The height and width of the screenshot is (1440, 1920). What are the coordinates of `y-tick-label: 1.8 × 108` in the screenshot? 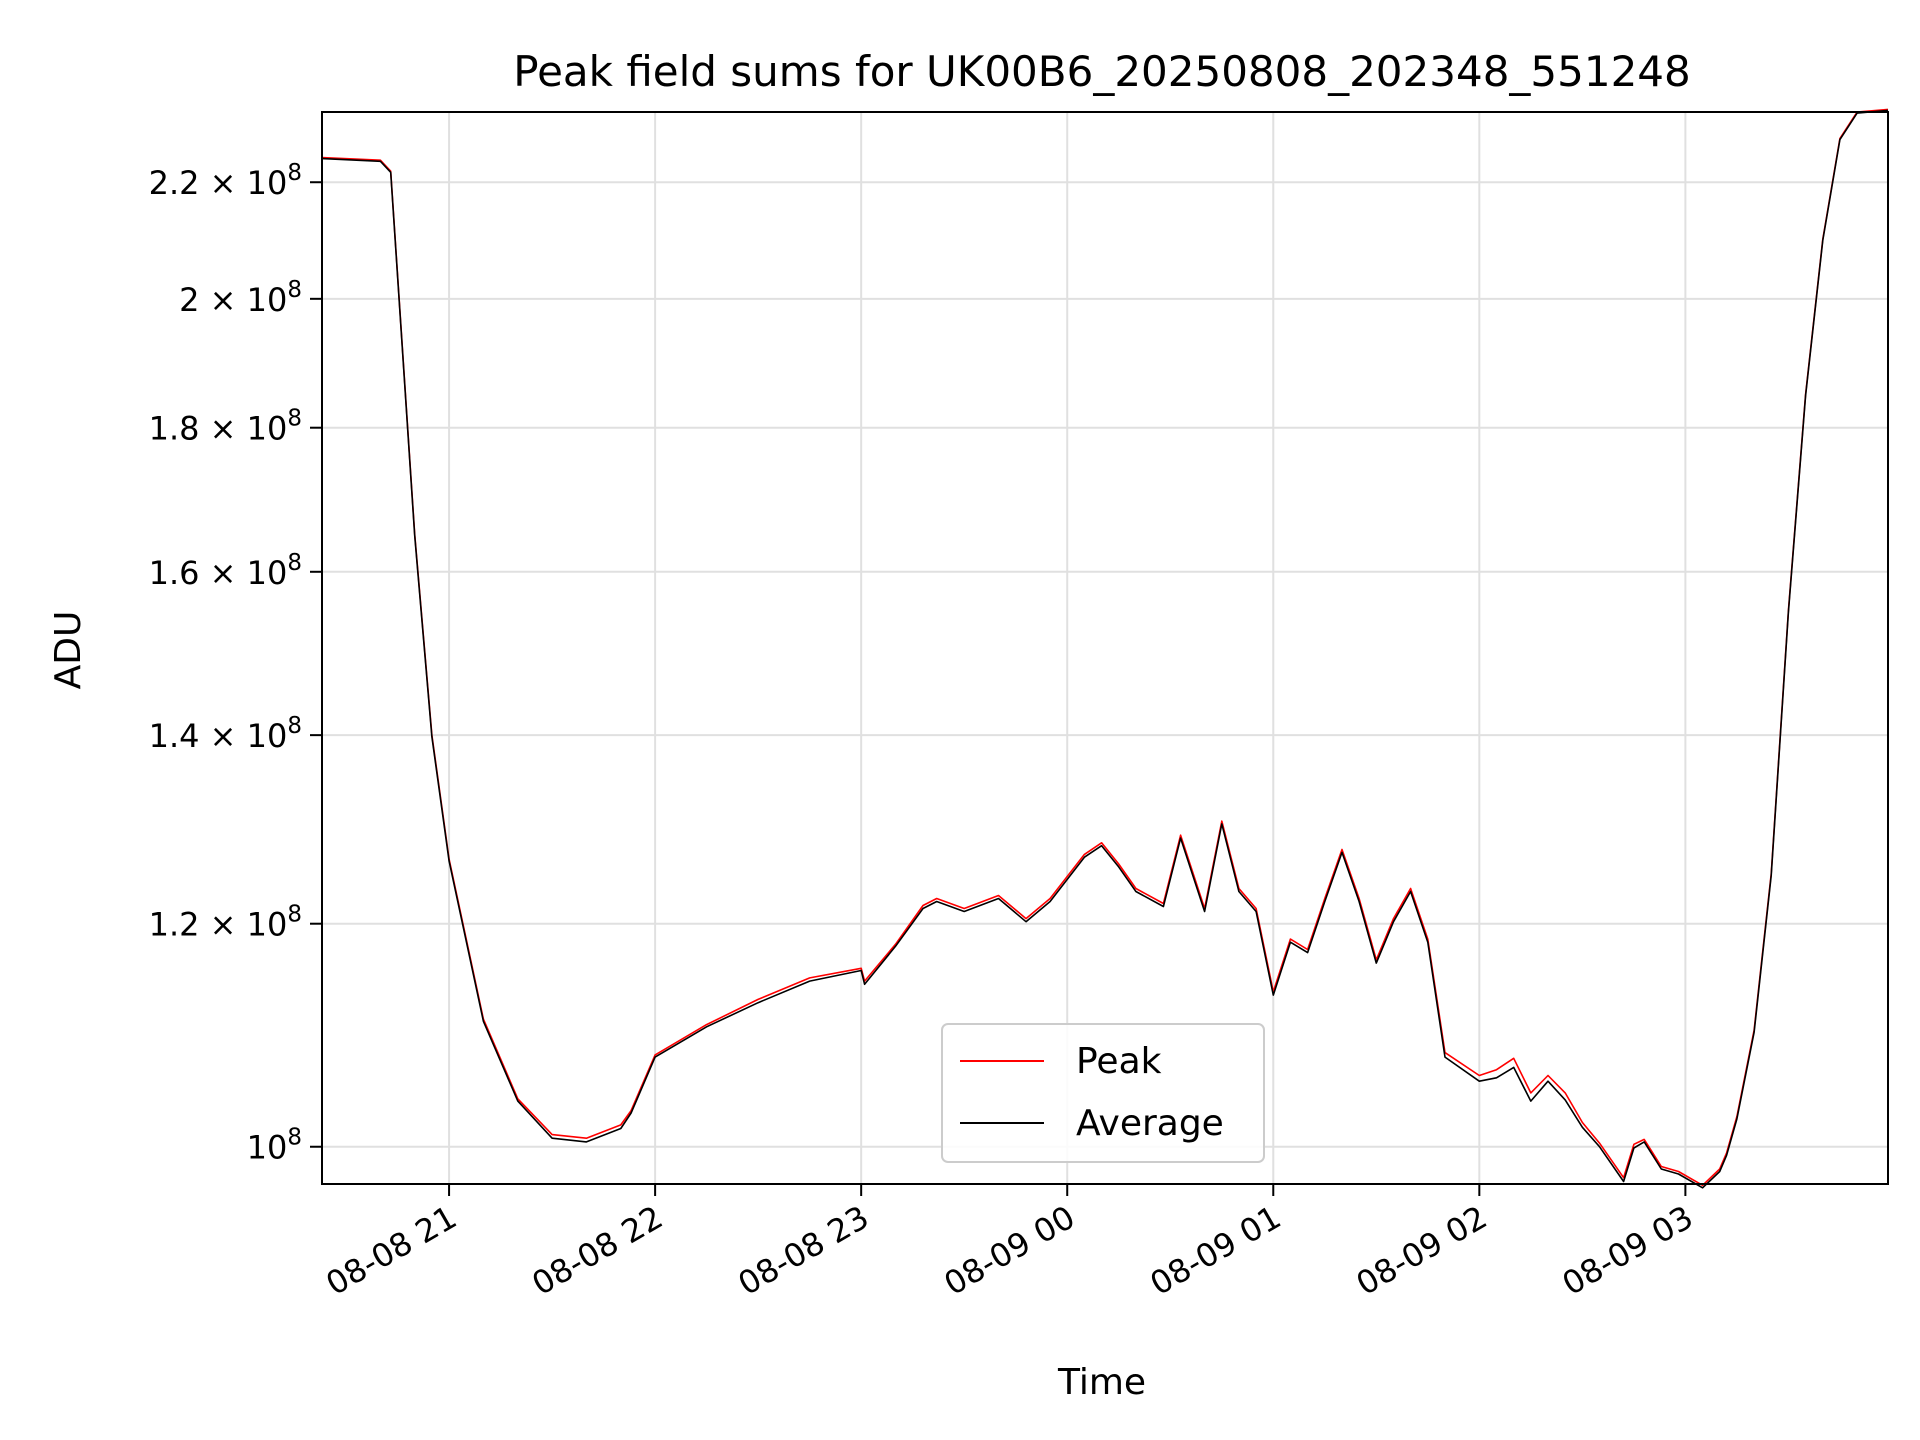 It's located at (225, 427).